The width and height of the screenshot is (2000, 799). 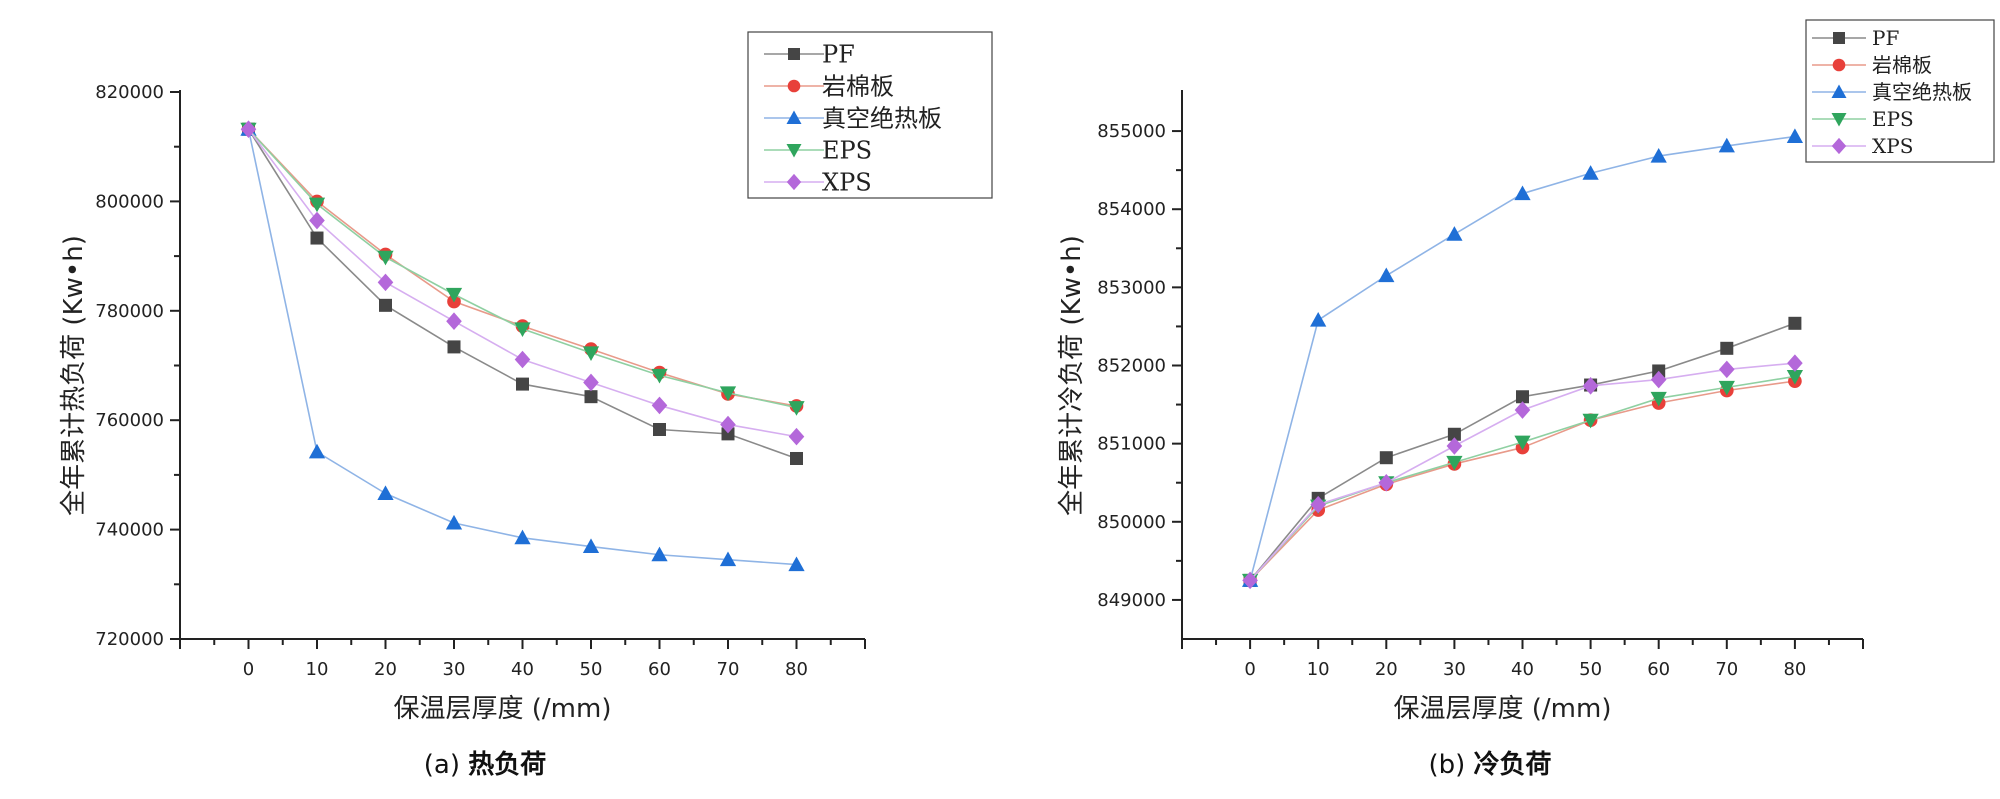 What do you see at coordinates (1131, 444) in the screenshot?
I see `y-tick-label: 851000` at bounding box center [1131, 444].